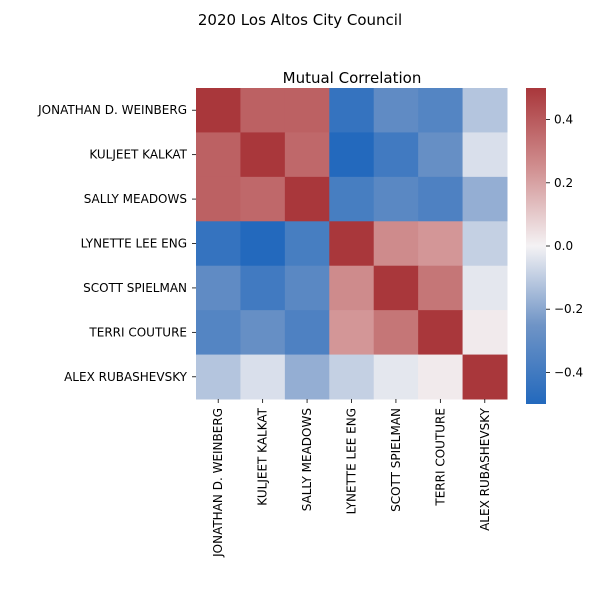 This screenshot has height=600, width=600. Describe the element at coordinates (135, 288) in the screenshot. I see `y-tick-label: SCOTT SPIELMAN` at that location.